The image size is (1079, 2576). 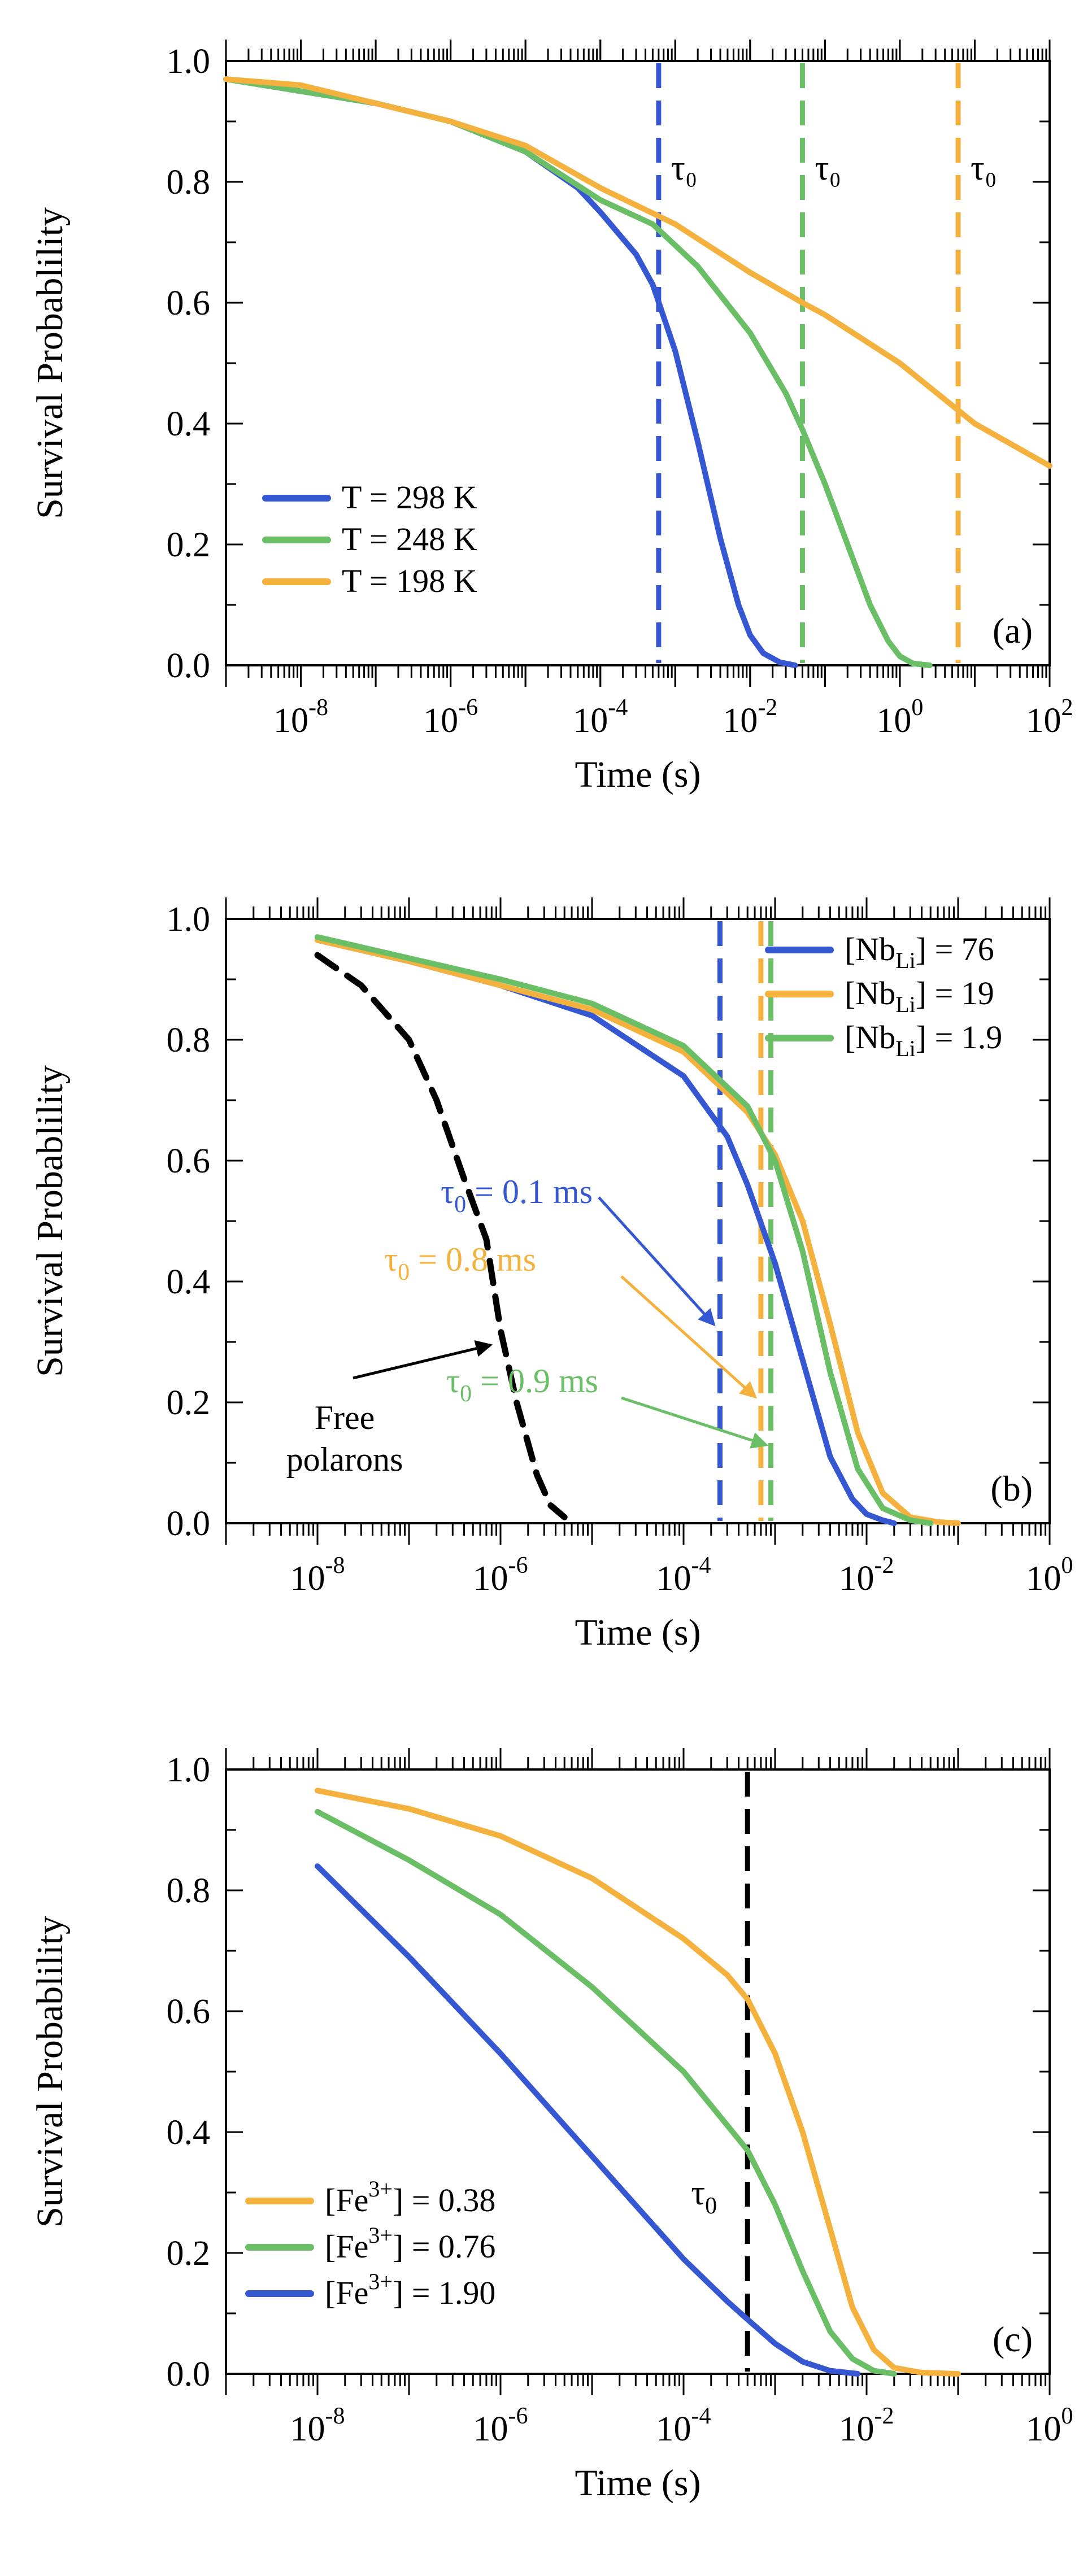 What do you see at coordinates (466, 1394) in the screenshot?
I see `annotation-subscript: 0` at bounding box center [466, 1394].